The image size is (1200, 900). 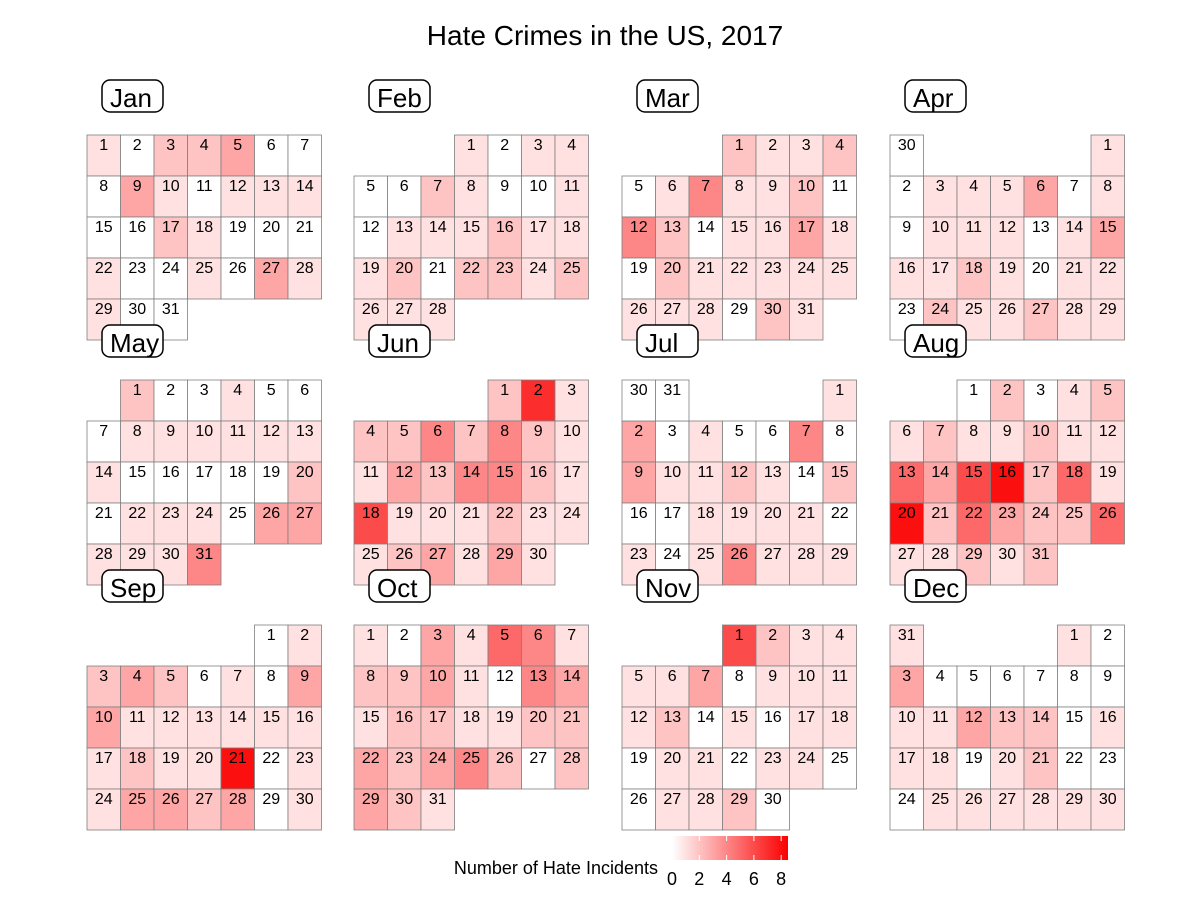 What do you see at coordinates (754, 879) in the screenshot?
I see `legend-tick-label: 6` at bounding box center [754, 879].